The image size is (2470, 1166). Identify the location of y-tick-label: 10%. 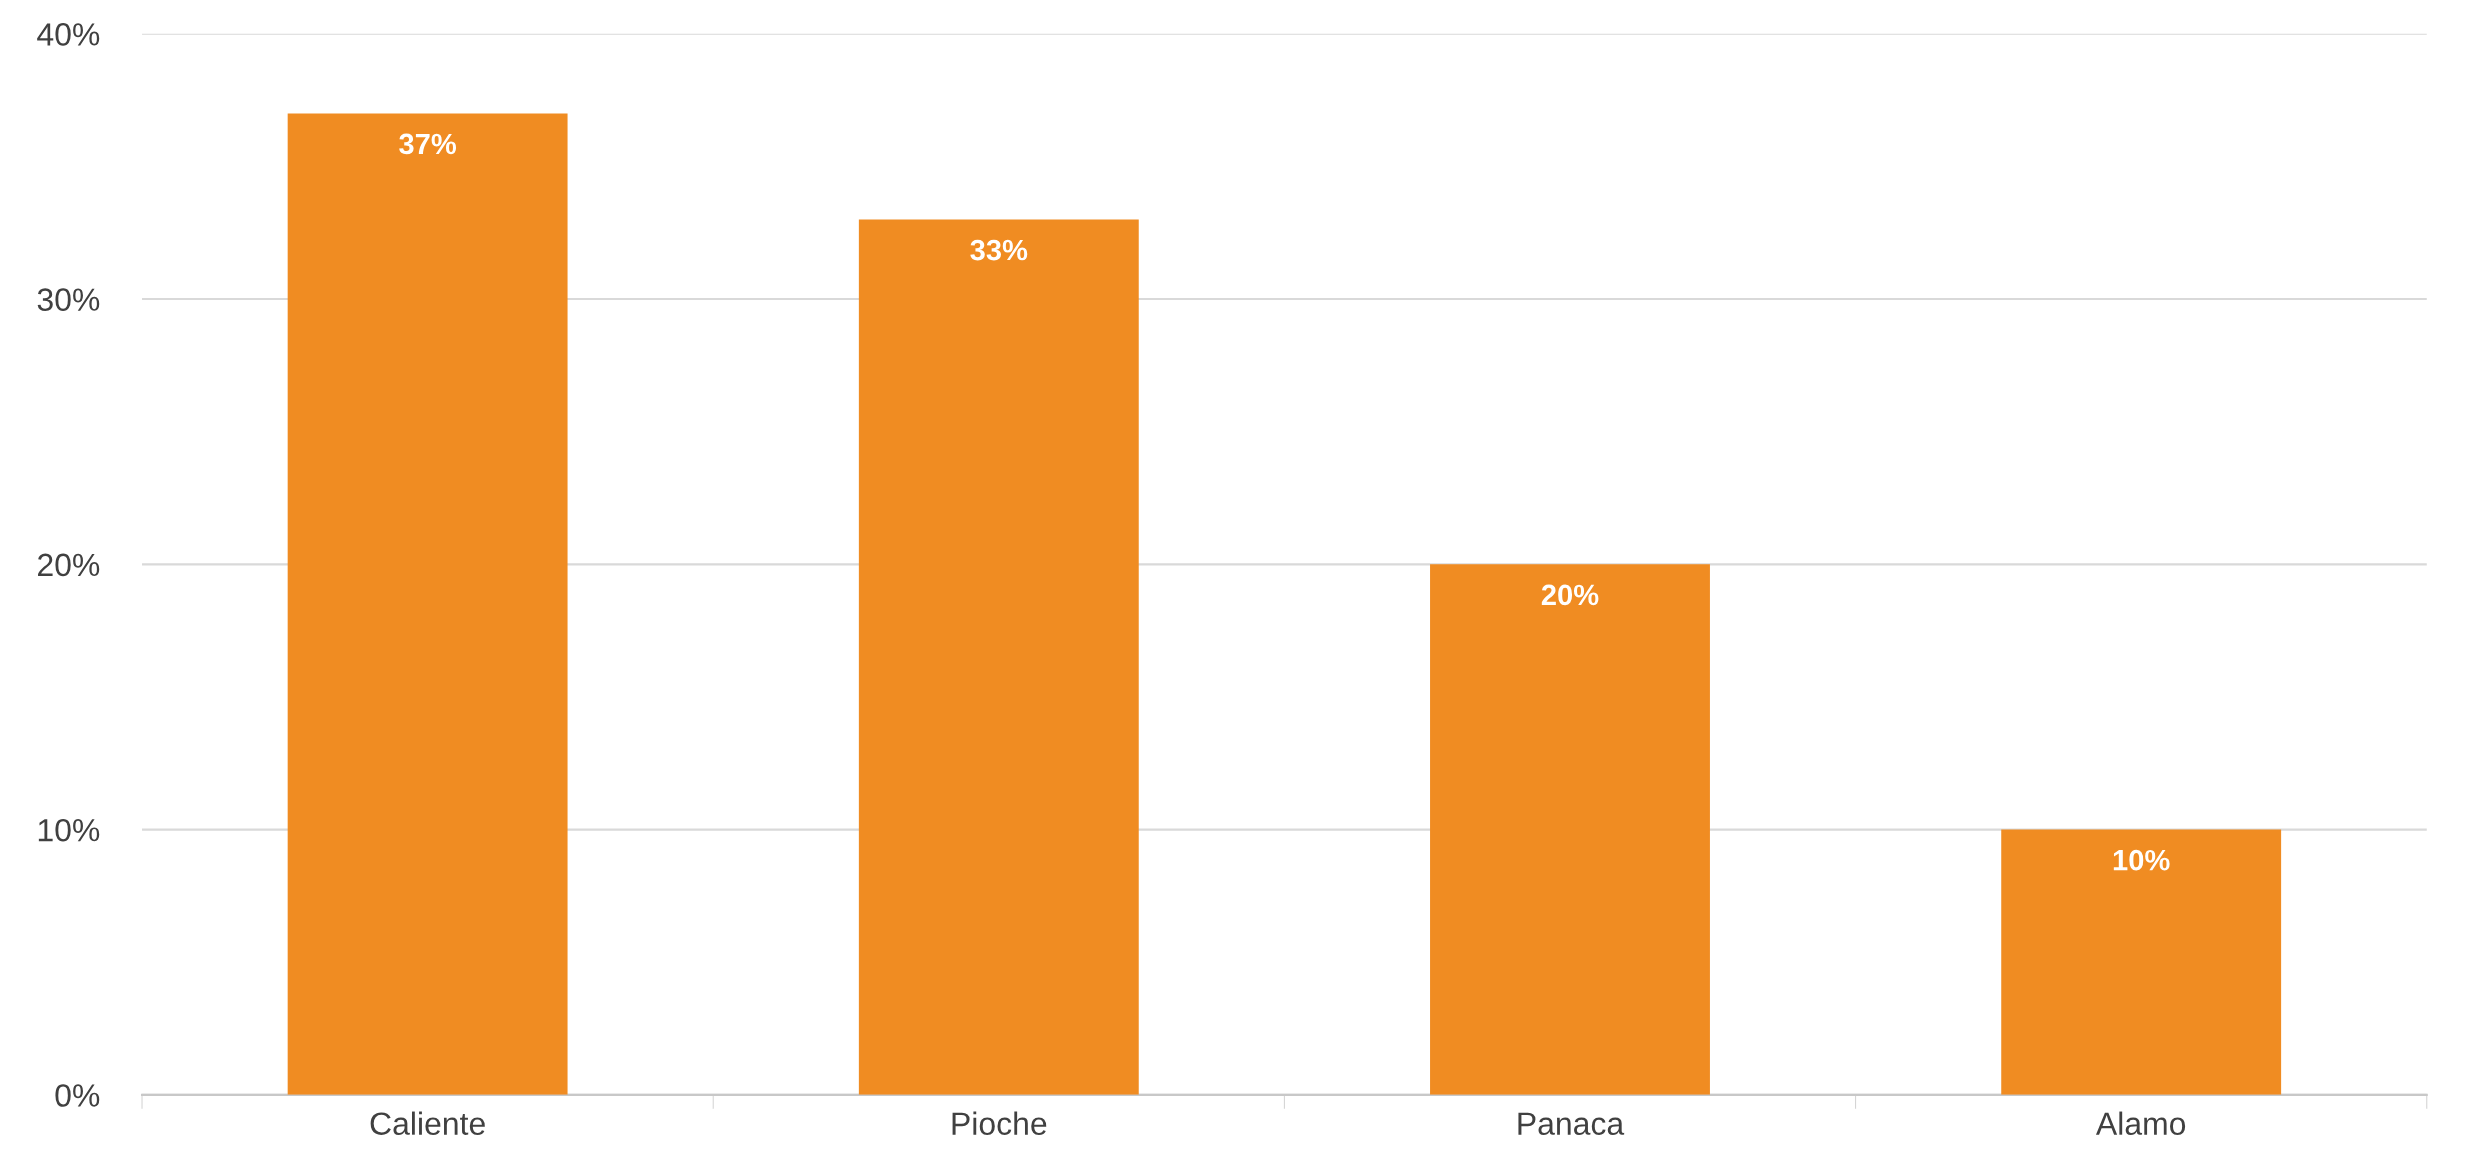
(69, 830).